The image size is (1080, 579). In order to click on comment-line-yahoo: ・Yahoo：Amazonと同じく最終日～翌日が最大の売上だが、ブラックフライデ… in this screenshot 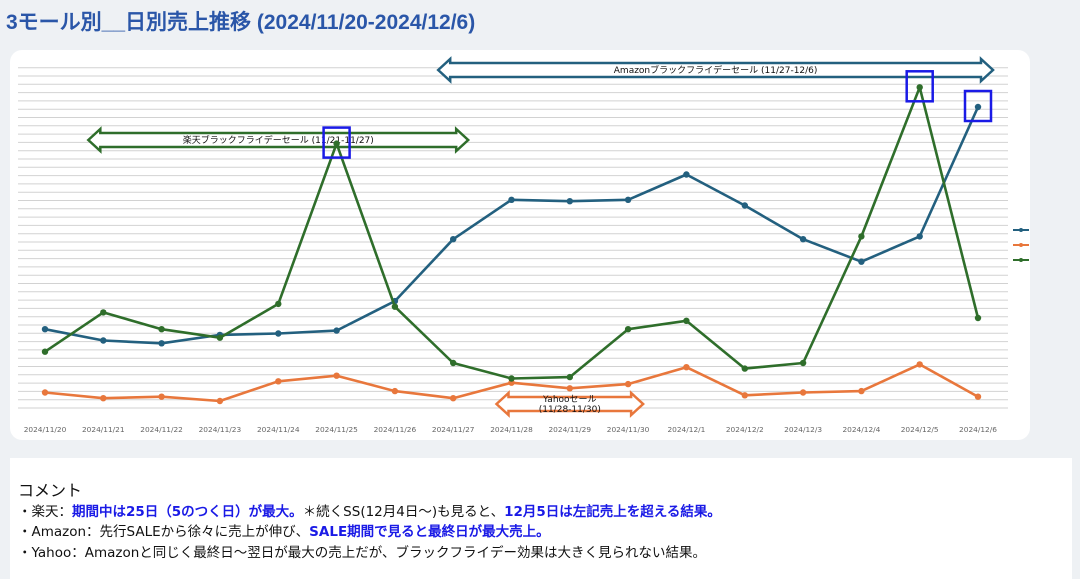, I will do `click(362, 551)`.